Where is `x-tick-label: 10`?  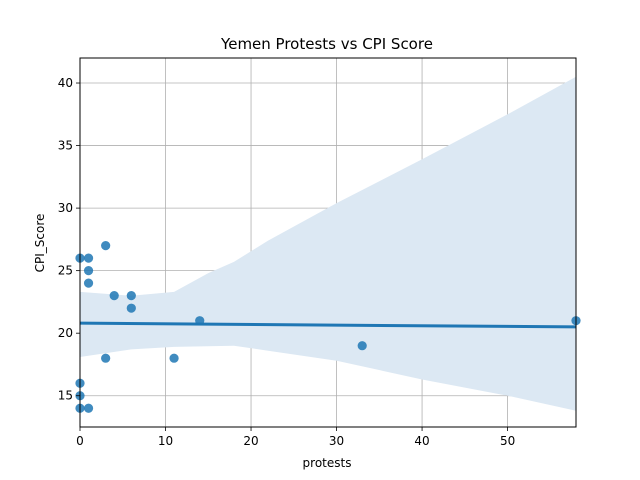
x-tick-label: 10 is located at coordinates (165, 441).